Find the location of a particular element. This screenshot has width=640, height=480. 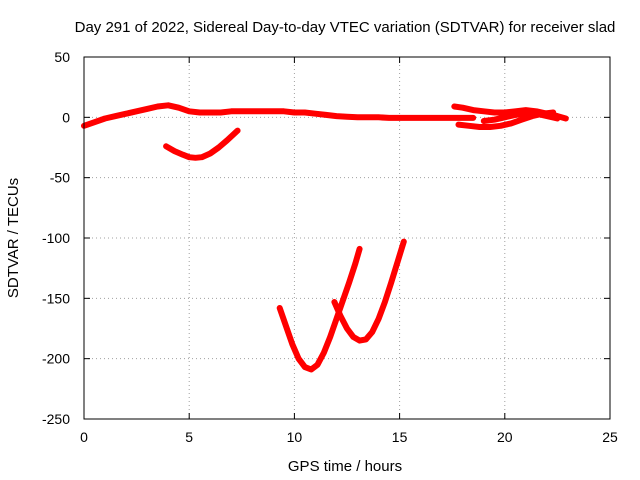

y-tick-label: -50 is located at coordinates (60, 178).